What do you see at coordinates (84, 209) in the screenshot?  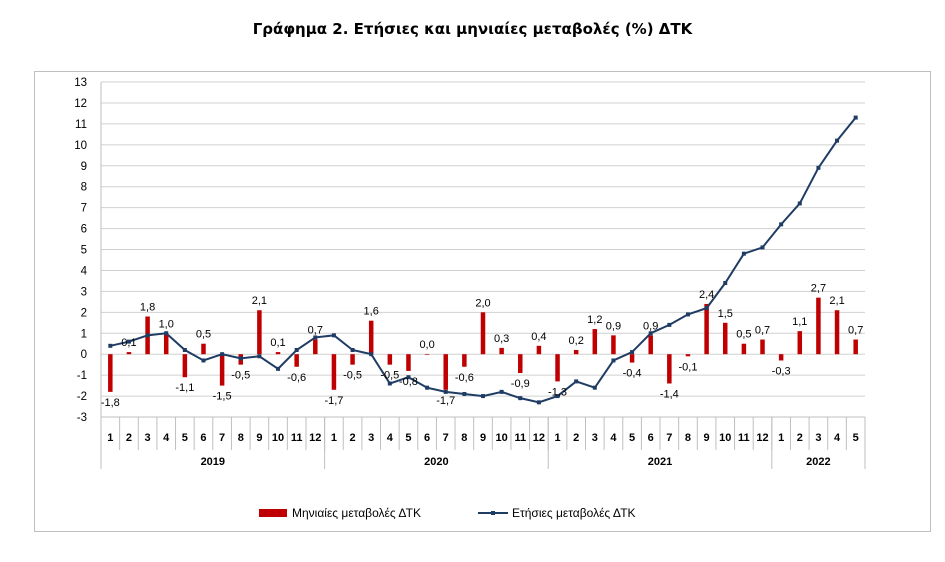 I see `y-tick-label: 7` at bounding box center [84, 209].